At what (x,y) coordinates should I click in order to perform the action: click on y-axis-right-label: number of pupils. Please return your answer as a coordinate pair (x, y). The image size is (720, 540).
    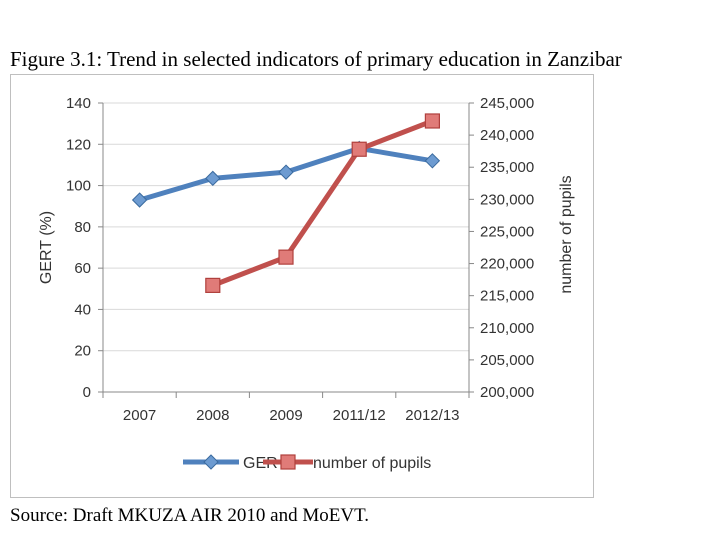
    Looking at the image, I should click on (566, 234).